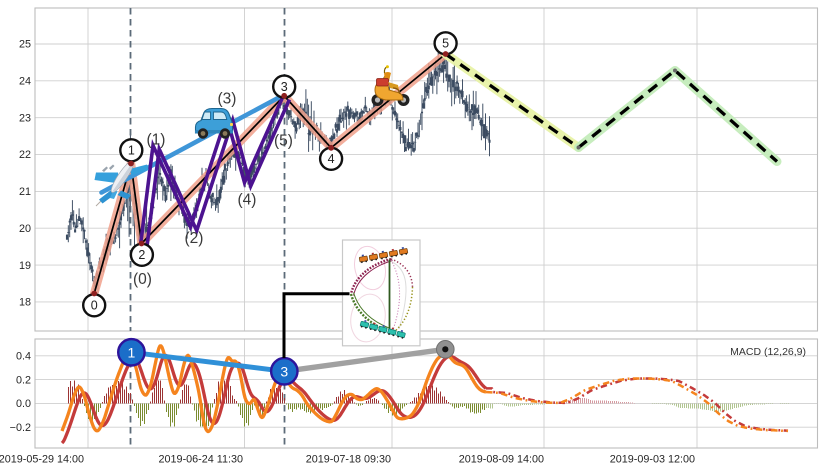  I want to click on svg-text: 4, so click(331, 159).